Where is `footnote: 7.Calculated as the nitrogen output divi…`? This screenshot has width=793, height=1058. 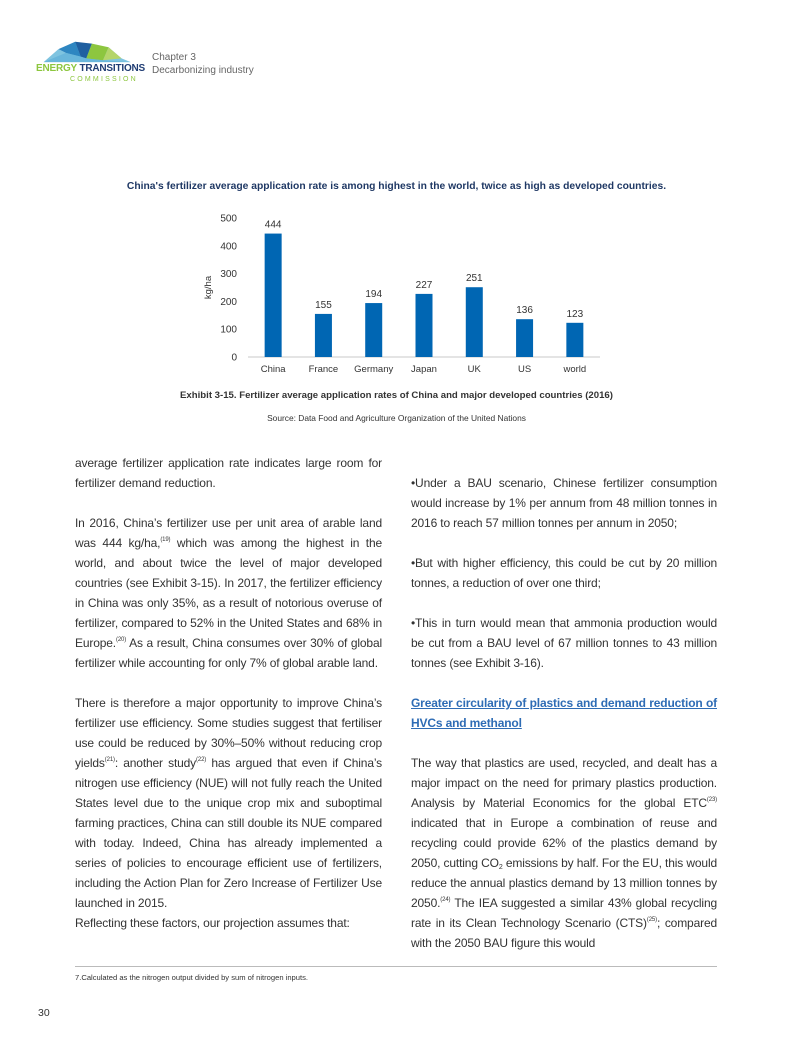 footnote: 7.Calculated as the nitrogen output divi… is located at coordinates (192, 977).